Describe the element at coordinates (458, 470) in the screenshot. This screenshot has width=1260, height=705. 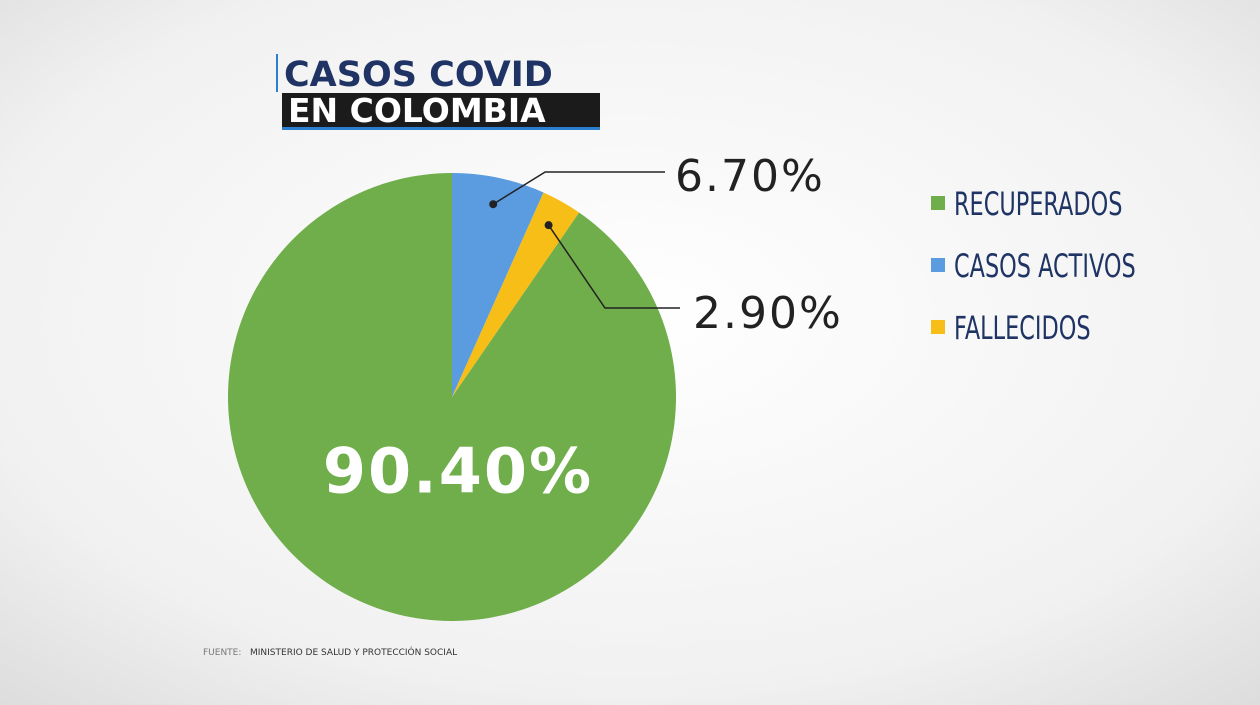
I see `data-label: 90.40%` at that location.